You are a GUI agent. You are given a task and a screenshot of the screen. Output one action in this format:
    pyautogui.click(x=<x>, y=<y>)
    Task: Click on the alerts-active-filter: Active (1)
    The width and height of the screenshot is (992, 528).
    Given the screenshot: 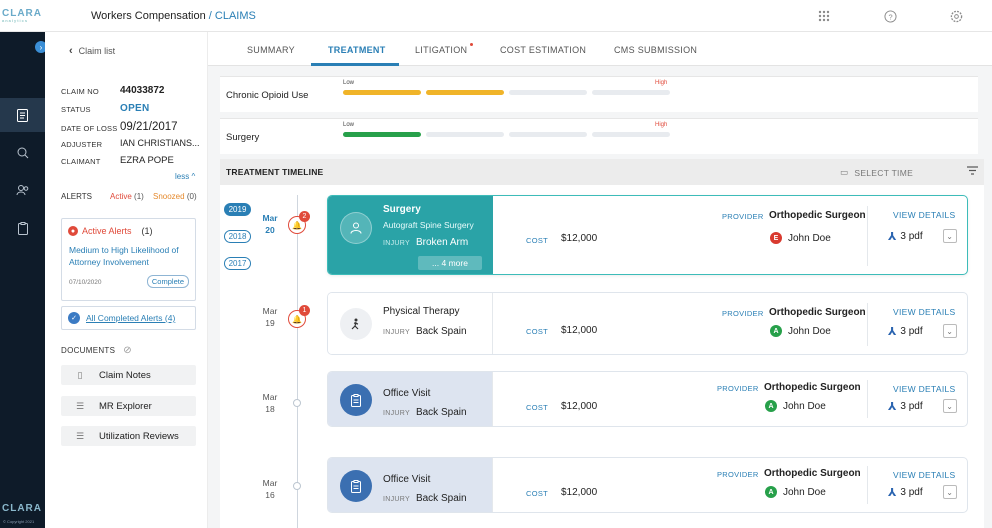 What is the action you would take?
    pyautogui.click(x=127, y=196)
    